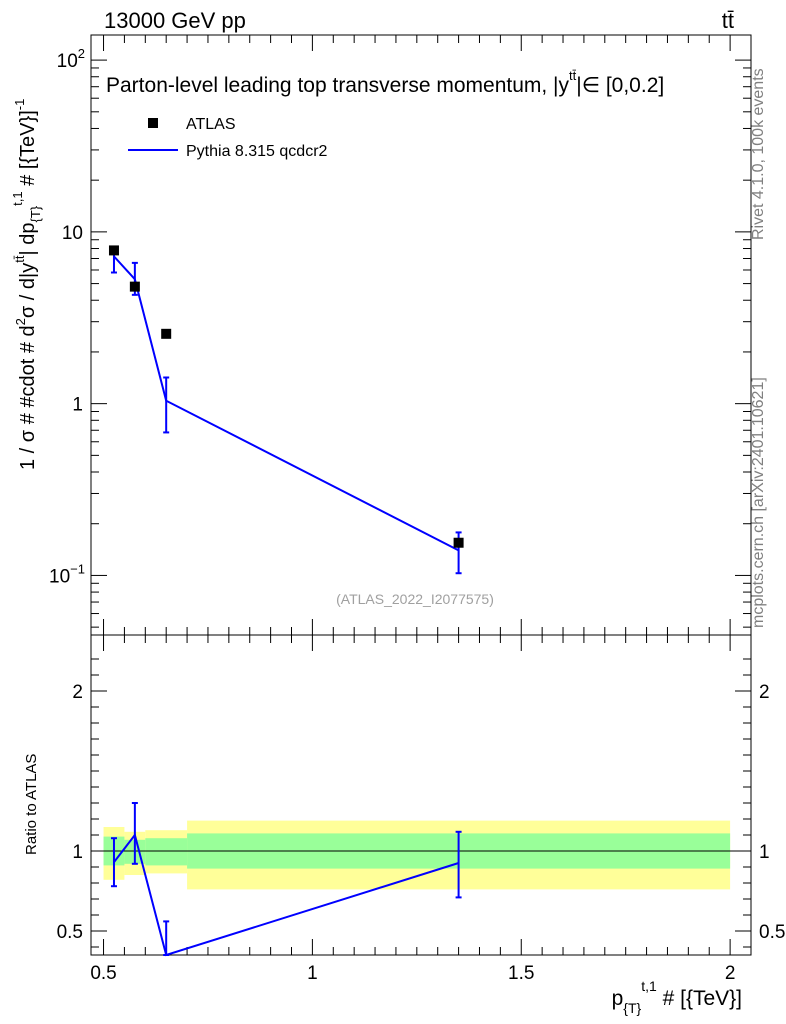  Describe the element at coordinates (620, 85) in the screenshot. I see `main-title-tail: |∈ [0,0.2]` at that location.